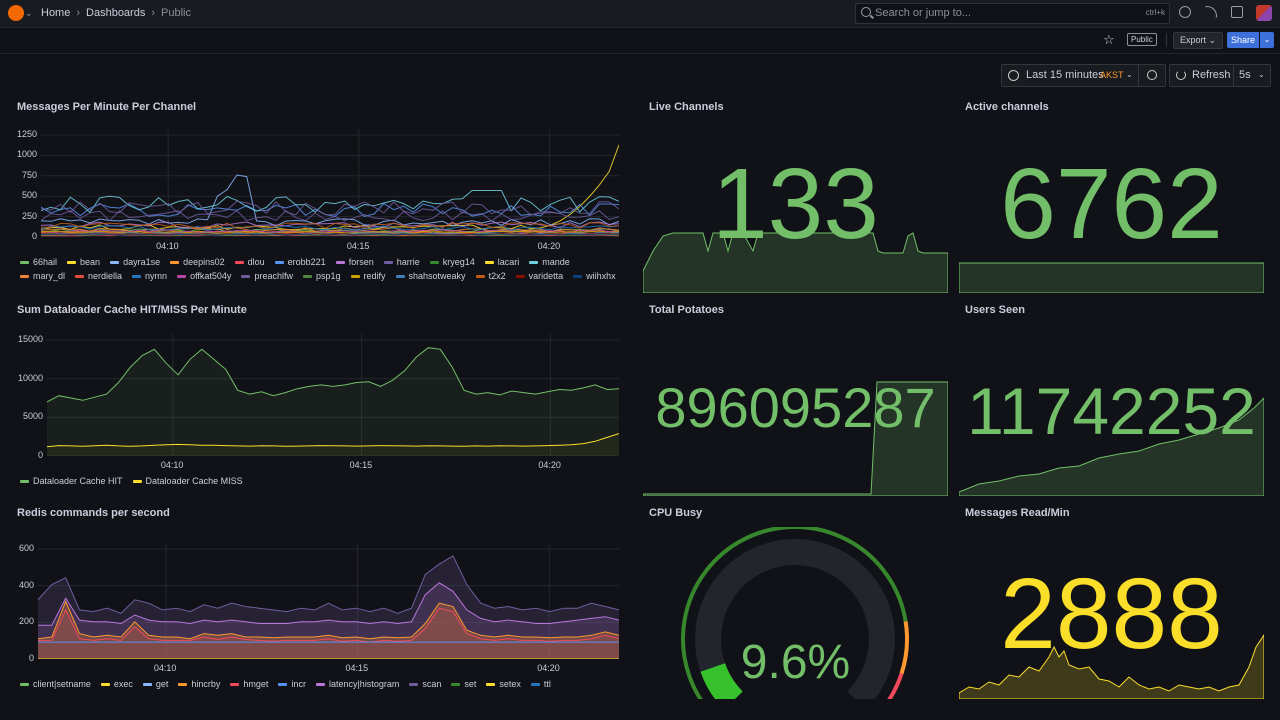  What do you see at coordinates (368, 276) in the screenshot?
I see `legend-item: redify` at bounding box center [368, 276].